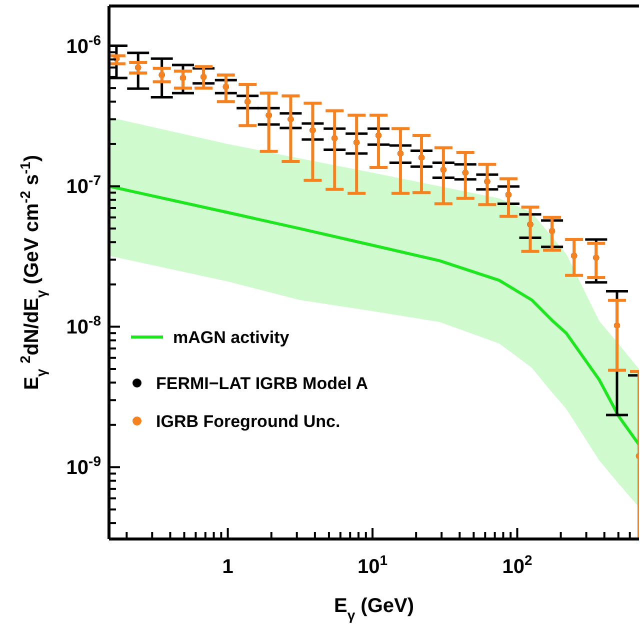 The height and width of the screenshot is (627, 642). Describe the element at coordinates (262, 383) in the screenshot. I see `legend-label: FERMI−LAT IGRB Model A` at that location.